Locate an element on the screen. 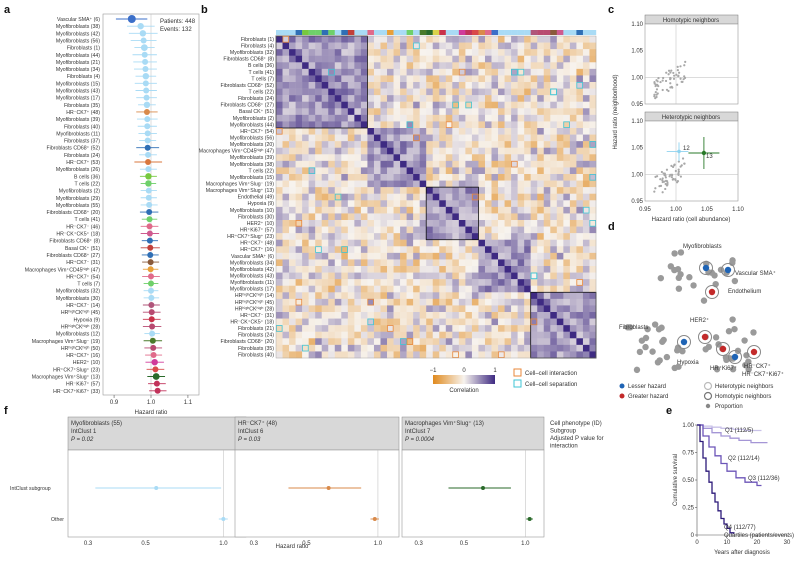 The image size is (800, 581). y-tick-label: 1.00 is located at coordinates (637, 175).